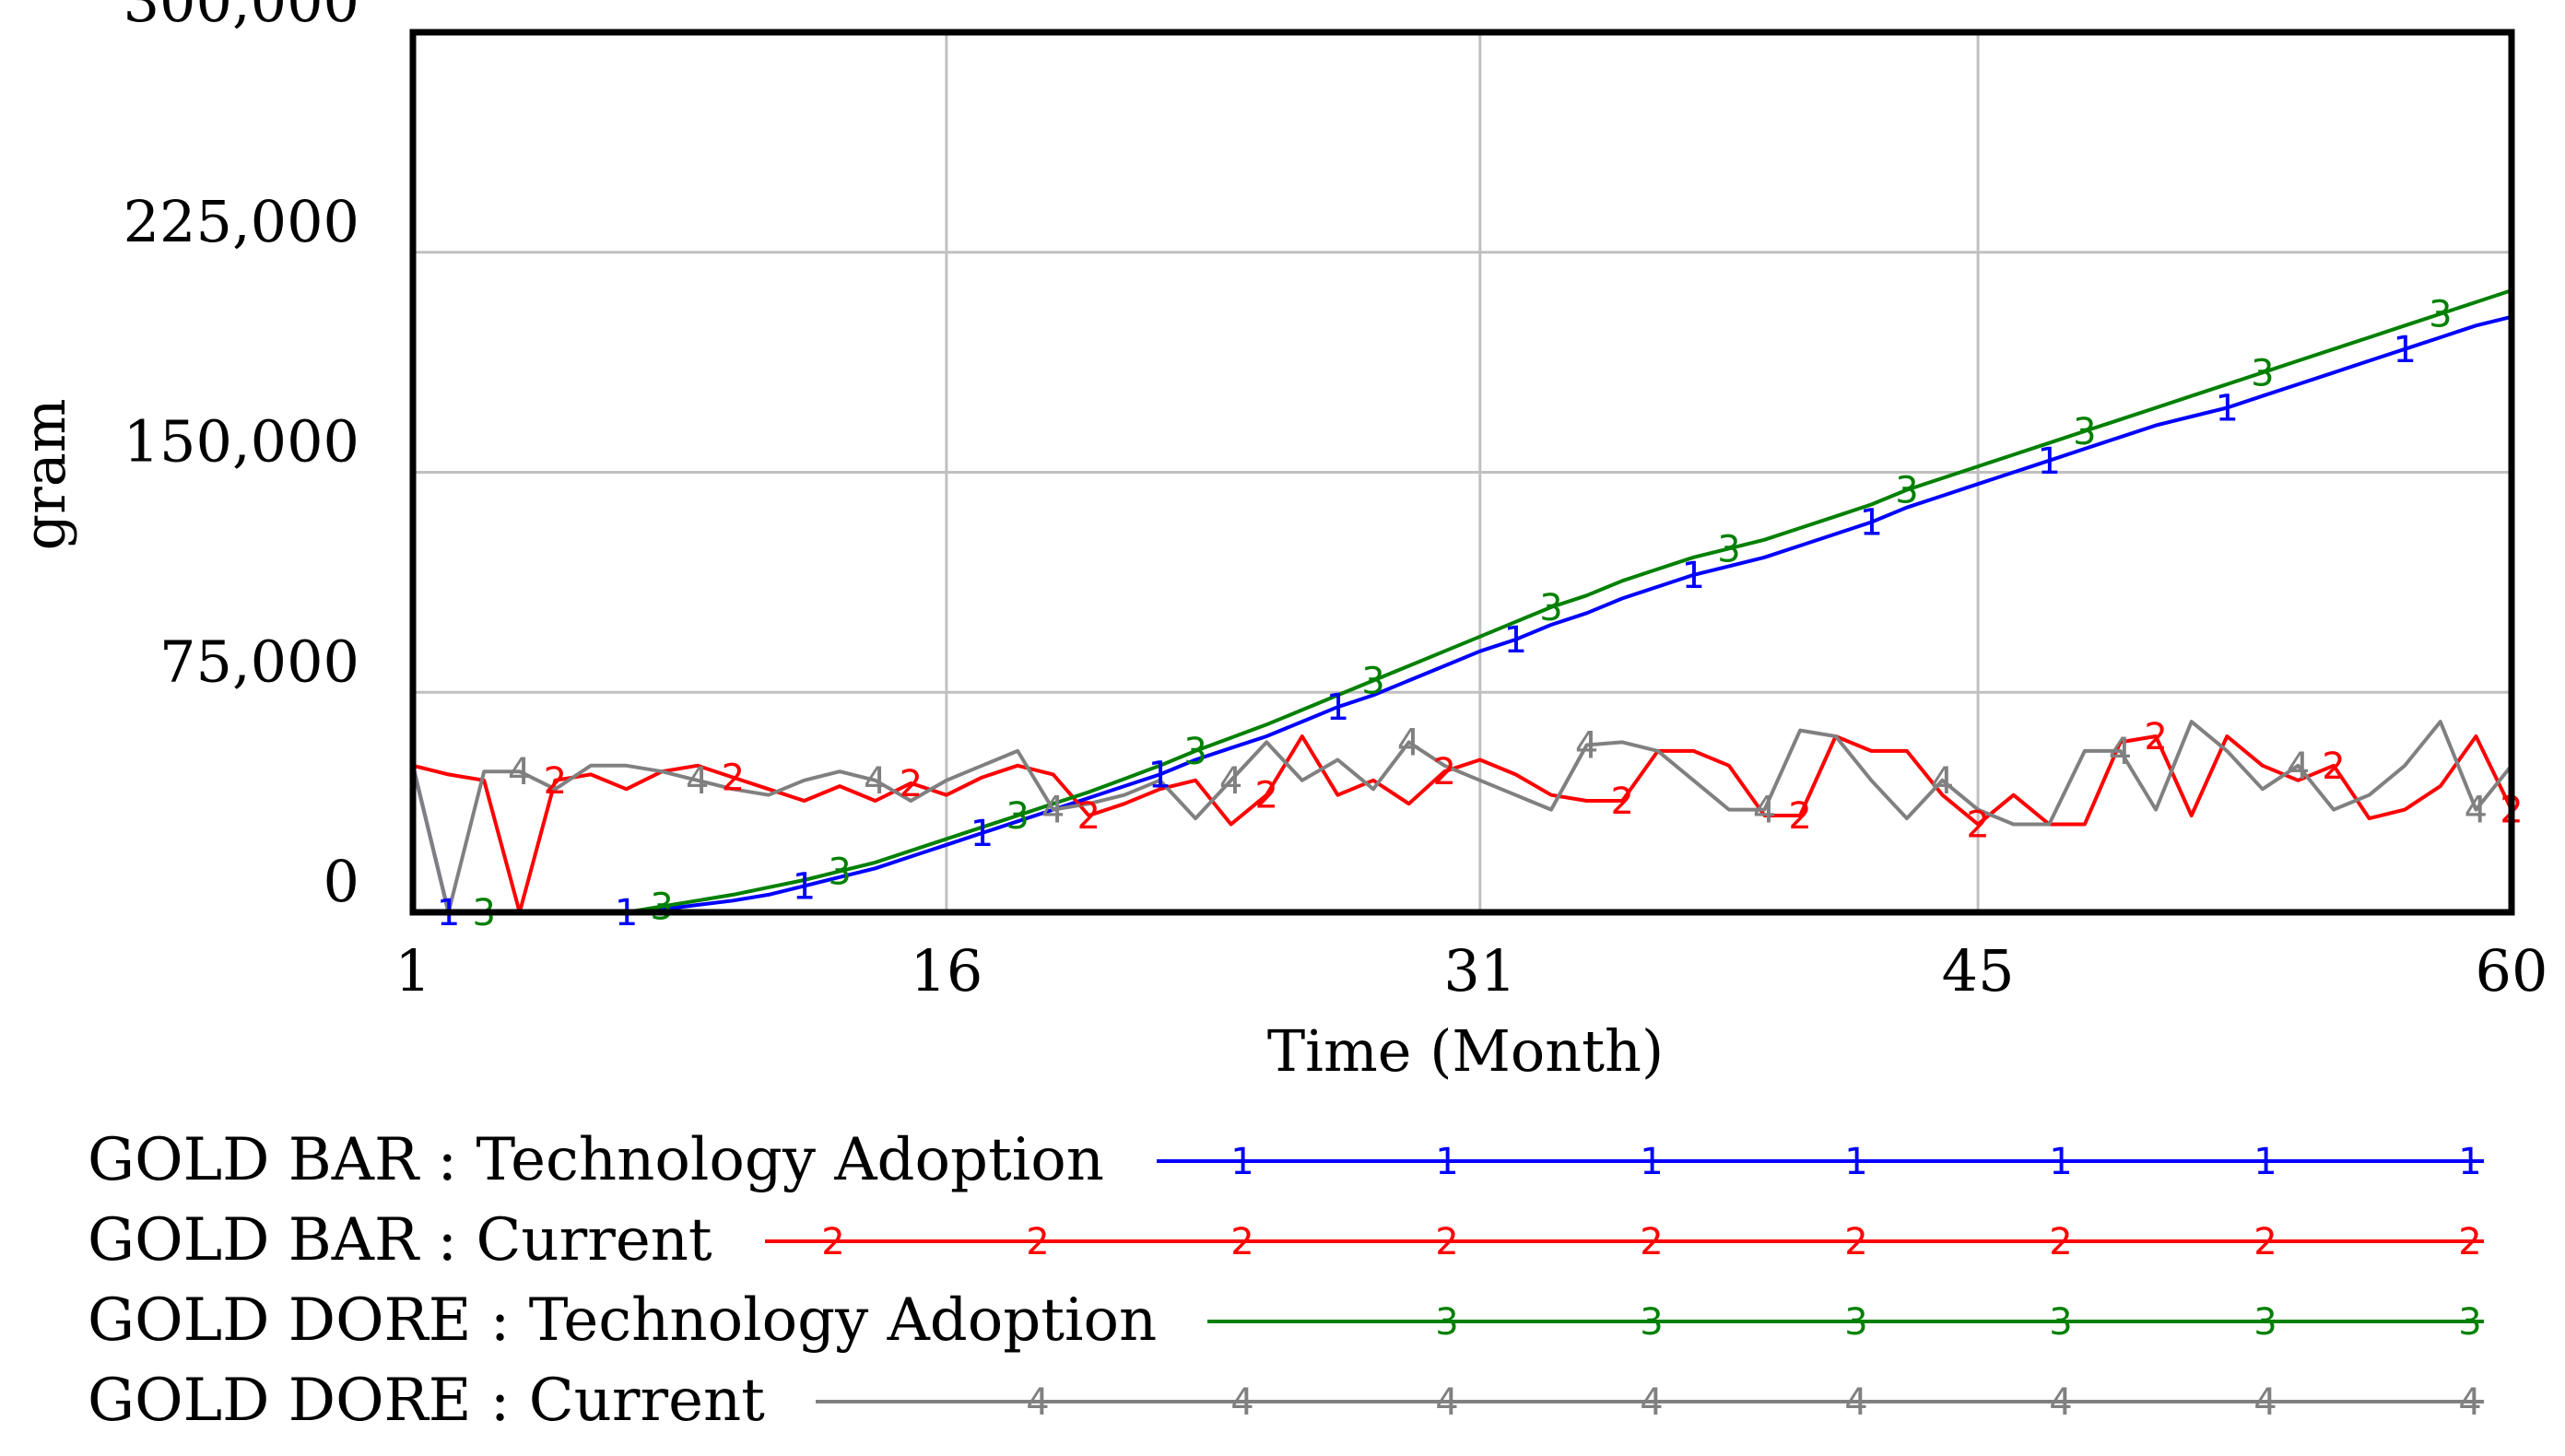  Describe the element at coordinates (1286, 1320) in the screenshot. I see `legend-entry: GOLD DORE : Technology Adoption 3 3 3 3 3 3` at that location.